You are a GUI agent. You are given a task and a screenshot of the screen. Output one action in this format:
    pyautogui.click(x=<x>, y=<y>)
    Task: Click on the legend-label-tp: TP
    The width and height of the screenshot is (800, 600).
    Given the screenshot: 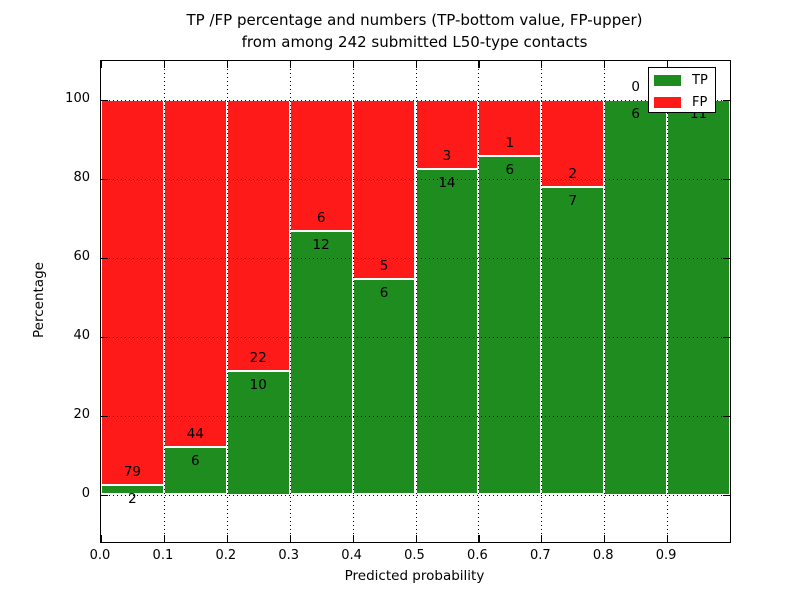 What is the action you would take?
    pyautogui.click(x=700, y=80)
    